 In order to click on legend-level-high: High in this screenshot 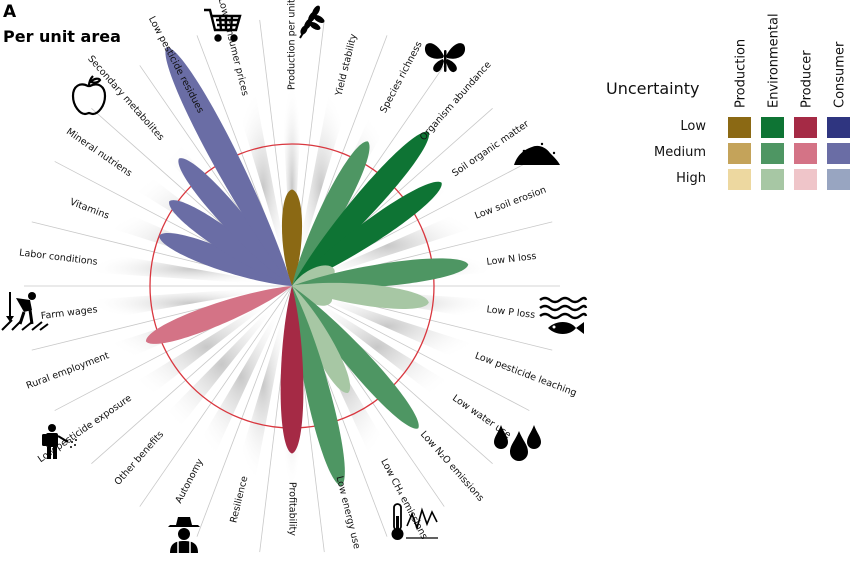, I will do `click(691, 178)`.